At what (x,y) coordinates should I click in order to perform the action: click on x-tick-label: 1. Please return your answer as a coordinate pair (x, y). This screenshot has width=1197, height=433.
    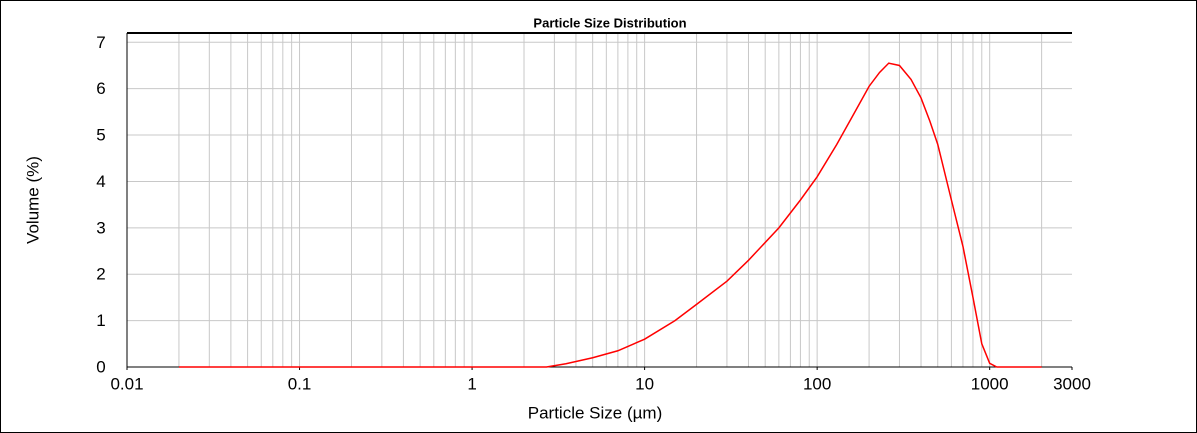
    Looking at the image, I should click on (471, 383).